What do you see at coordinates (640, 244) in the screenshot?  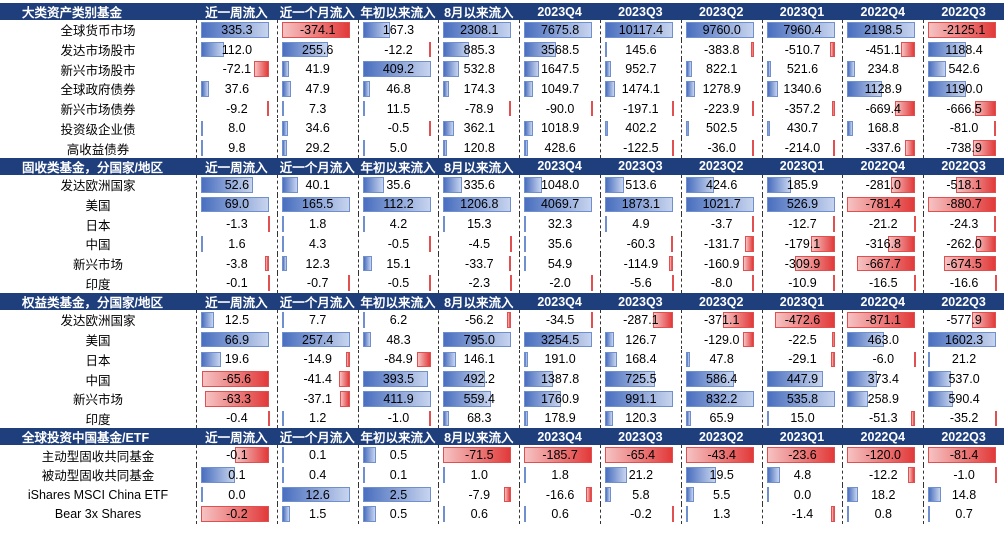 I see `data-cell: -60.3` at bounding box center [640, 244].